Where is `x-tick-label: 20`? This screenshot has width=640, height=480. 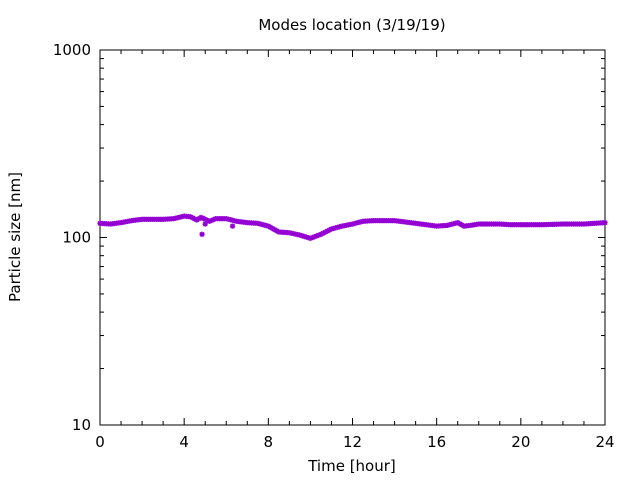 x-tick-label: 20 is located at coordinates (520, 442).